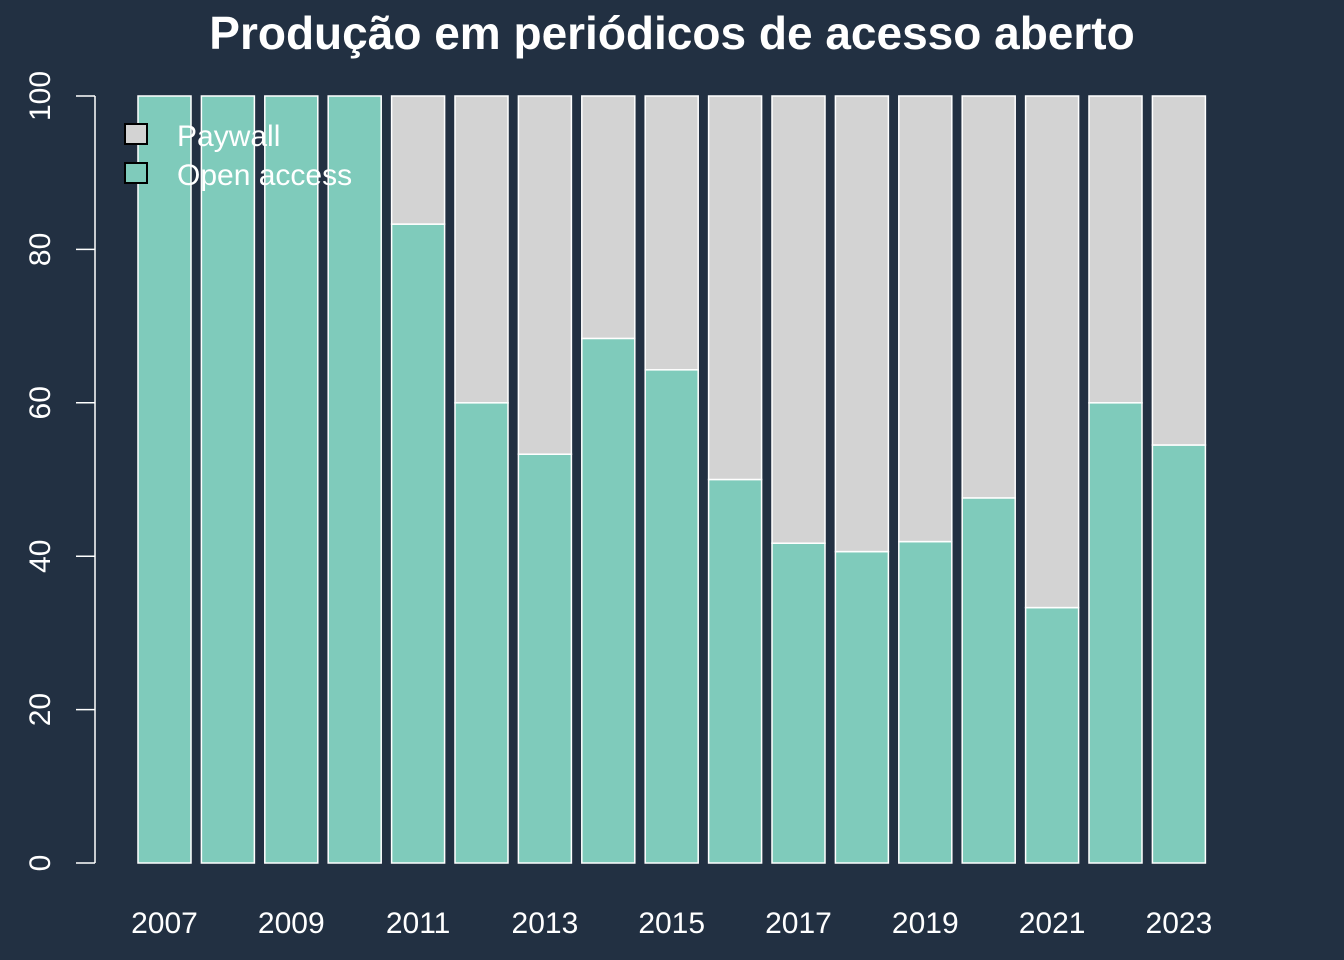 This screenshot has height=960, width=1344. Describe the element at coordinates (1052, 352) in the screenshot. I see `bar-paywall-2021` at that location.